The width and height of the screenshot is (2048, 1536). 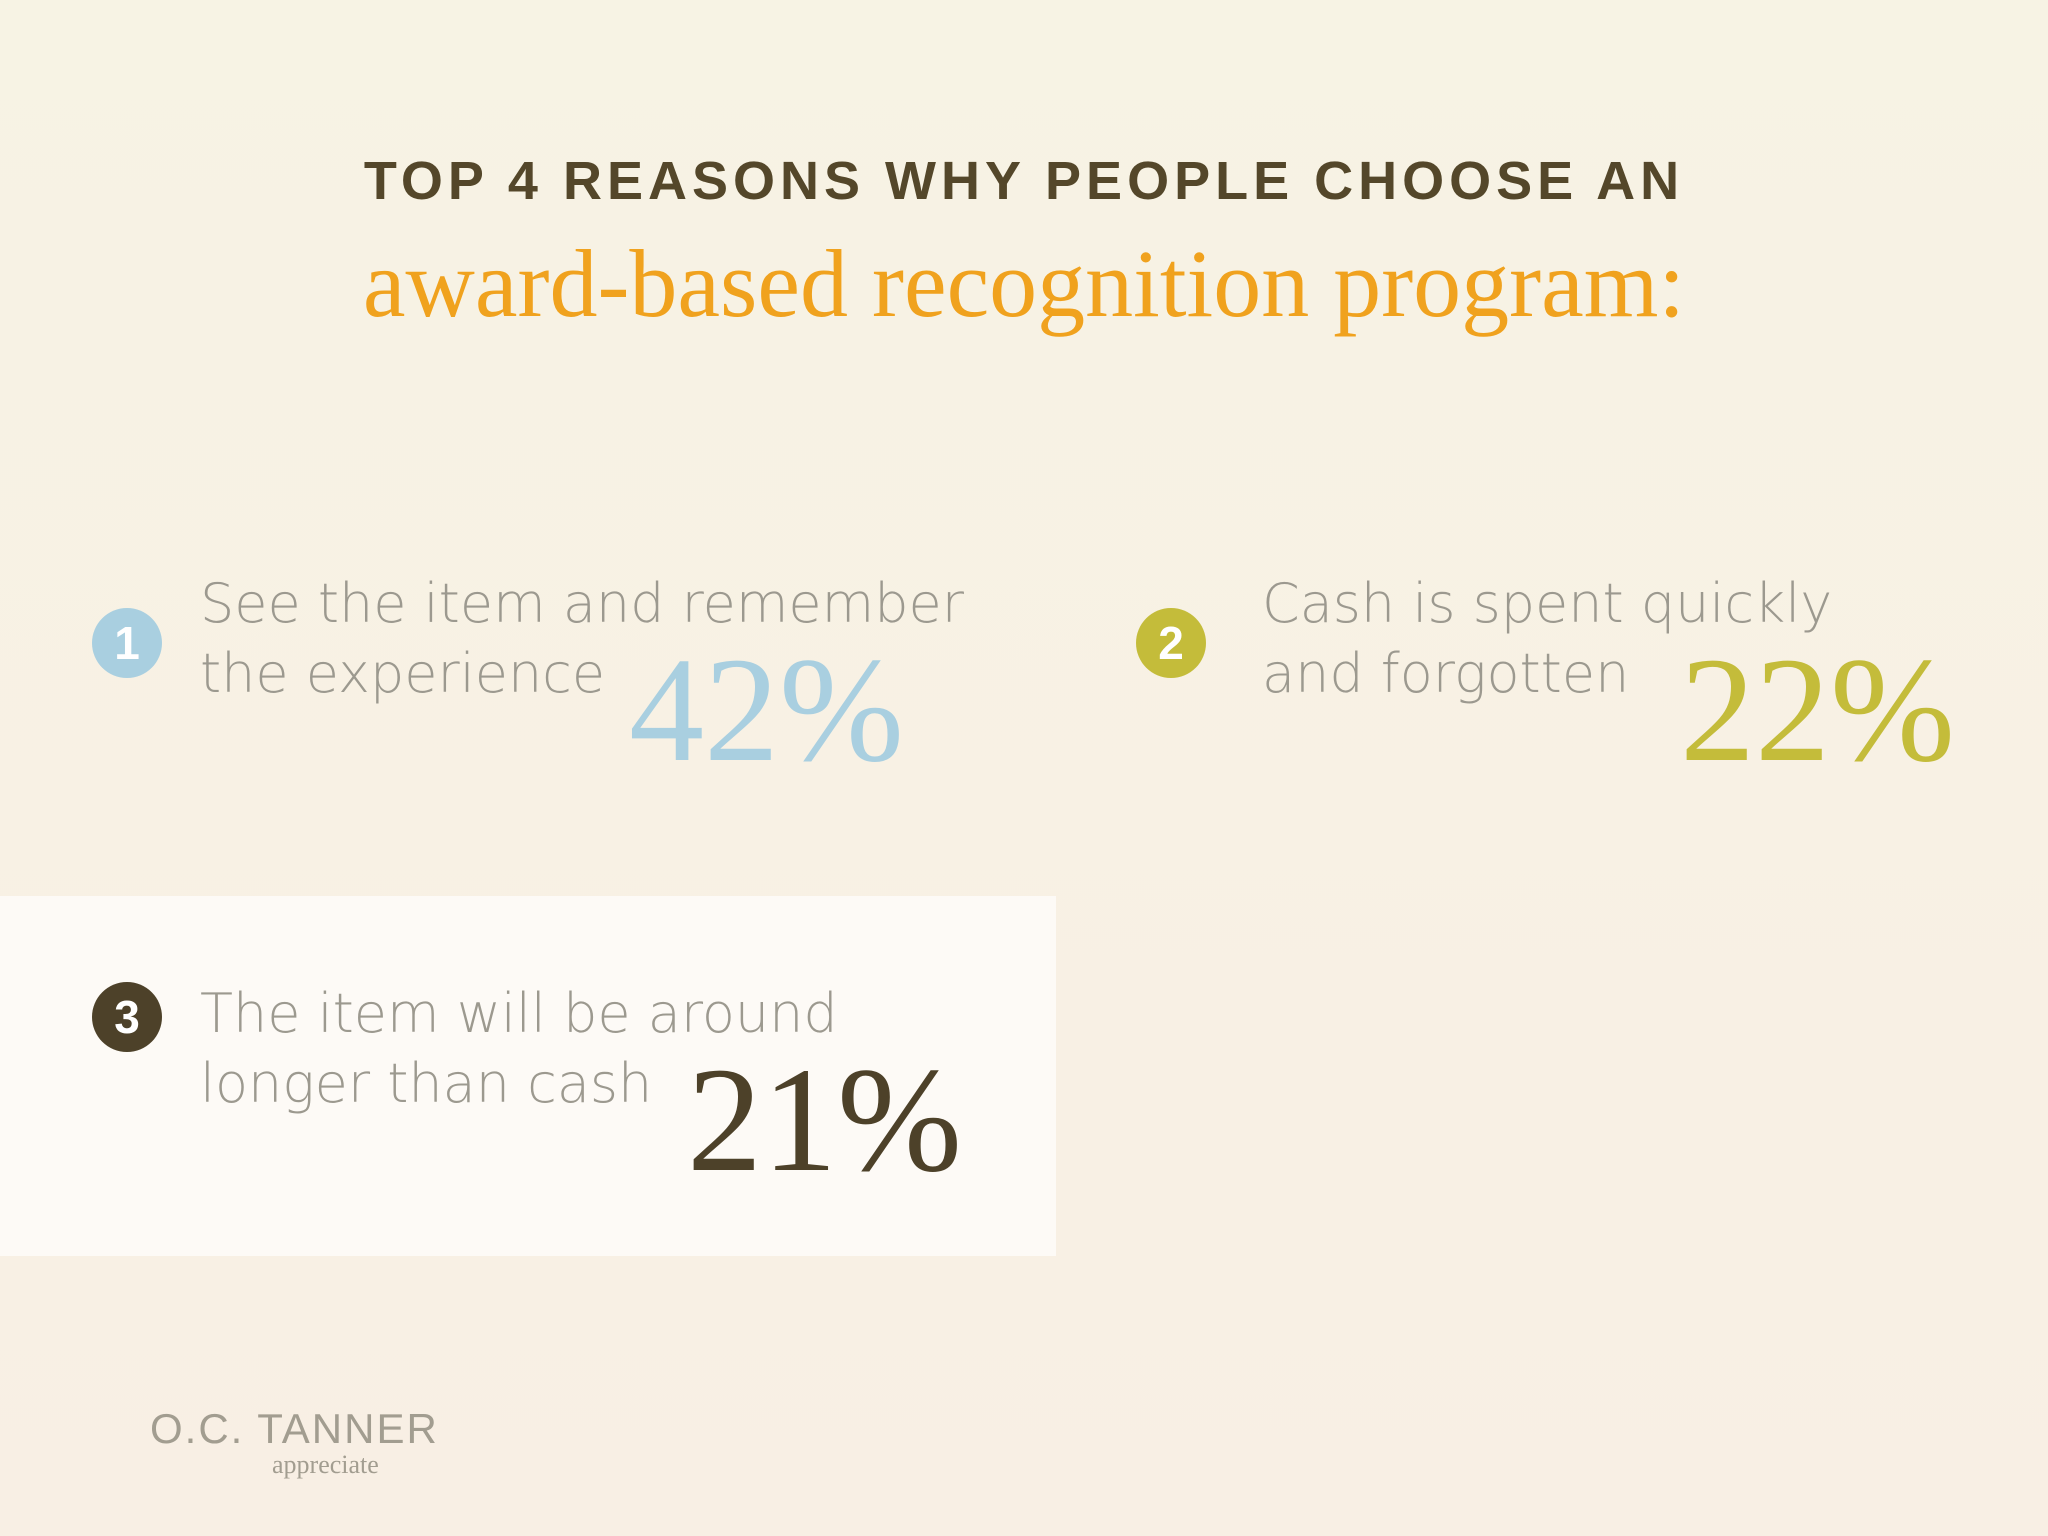 I want to click on number-badge: 1, so click(x=127, y=643).